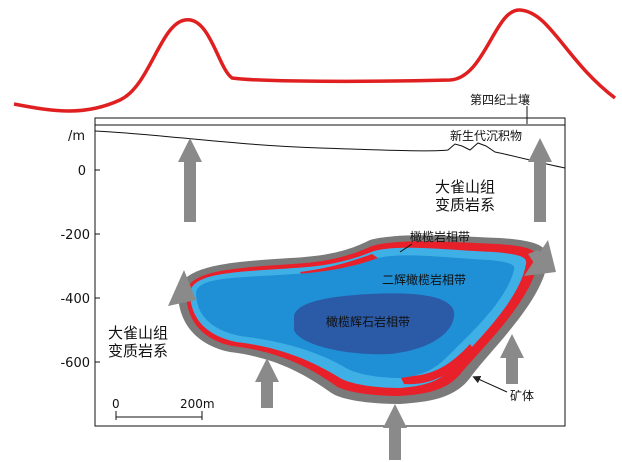 The width and height of the screenshot is (622, 462). Describe the element at coordinates (75, 299) in the screenshot. I see `y-tick-minus-400: -400` at that location.